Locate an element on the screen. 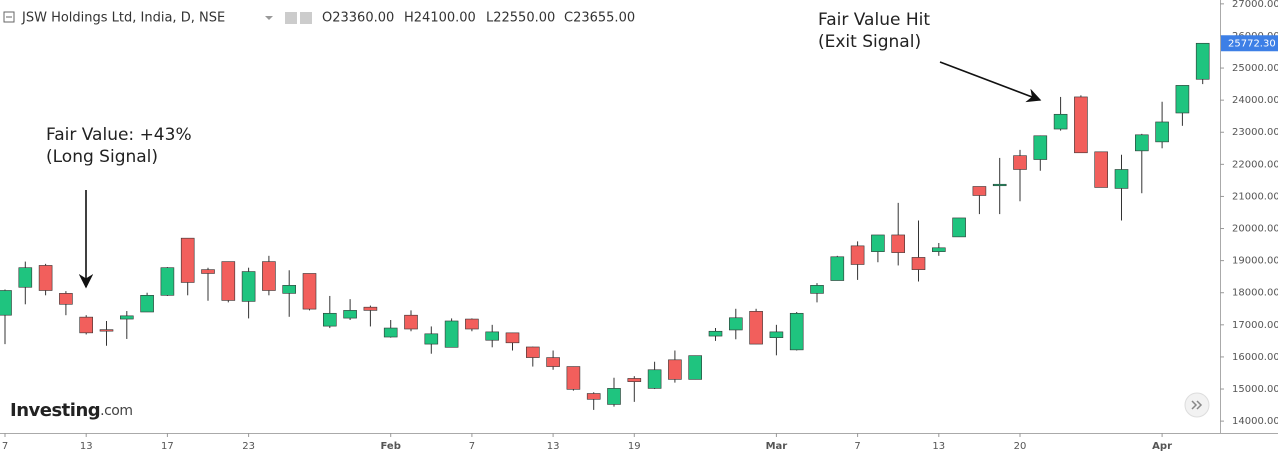  dropdown-icon is located at coordinates (269, 18).